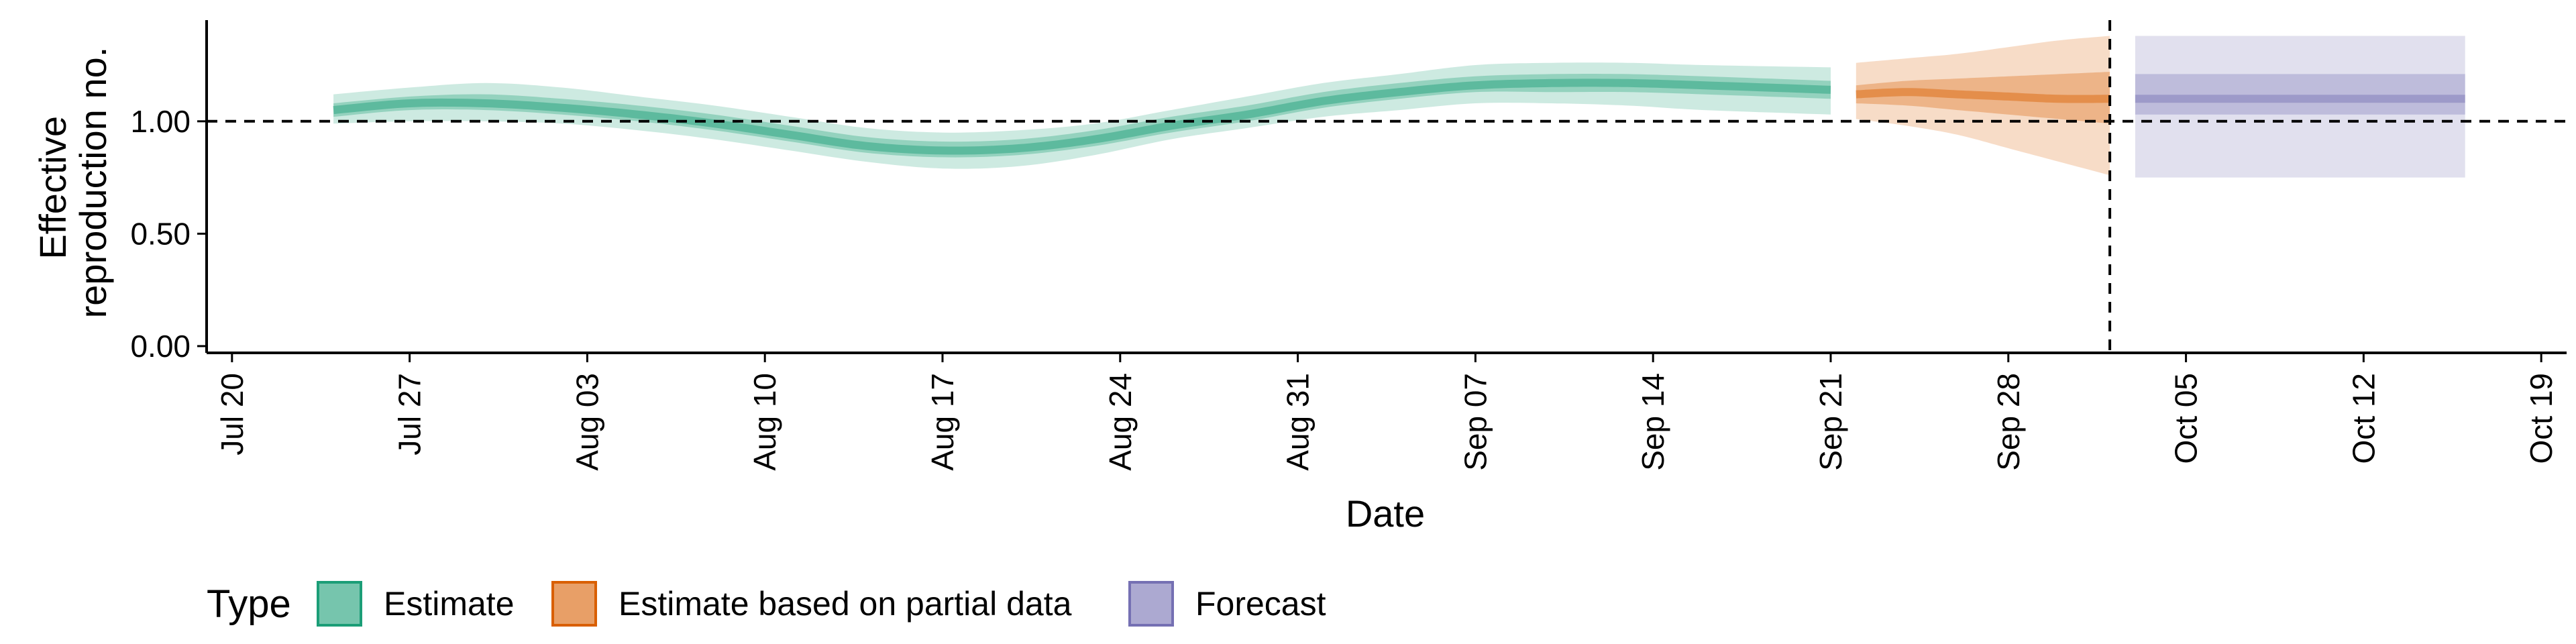 The height and width of the screenshot is (644, 2576). I want to click on legend-label: Estimate, so click(449, 604).